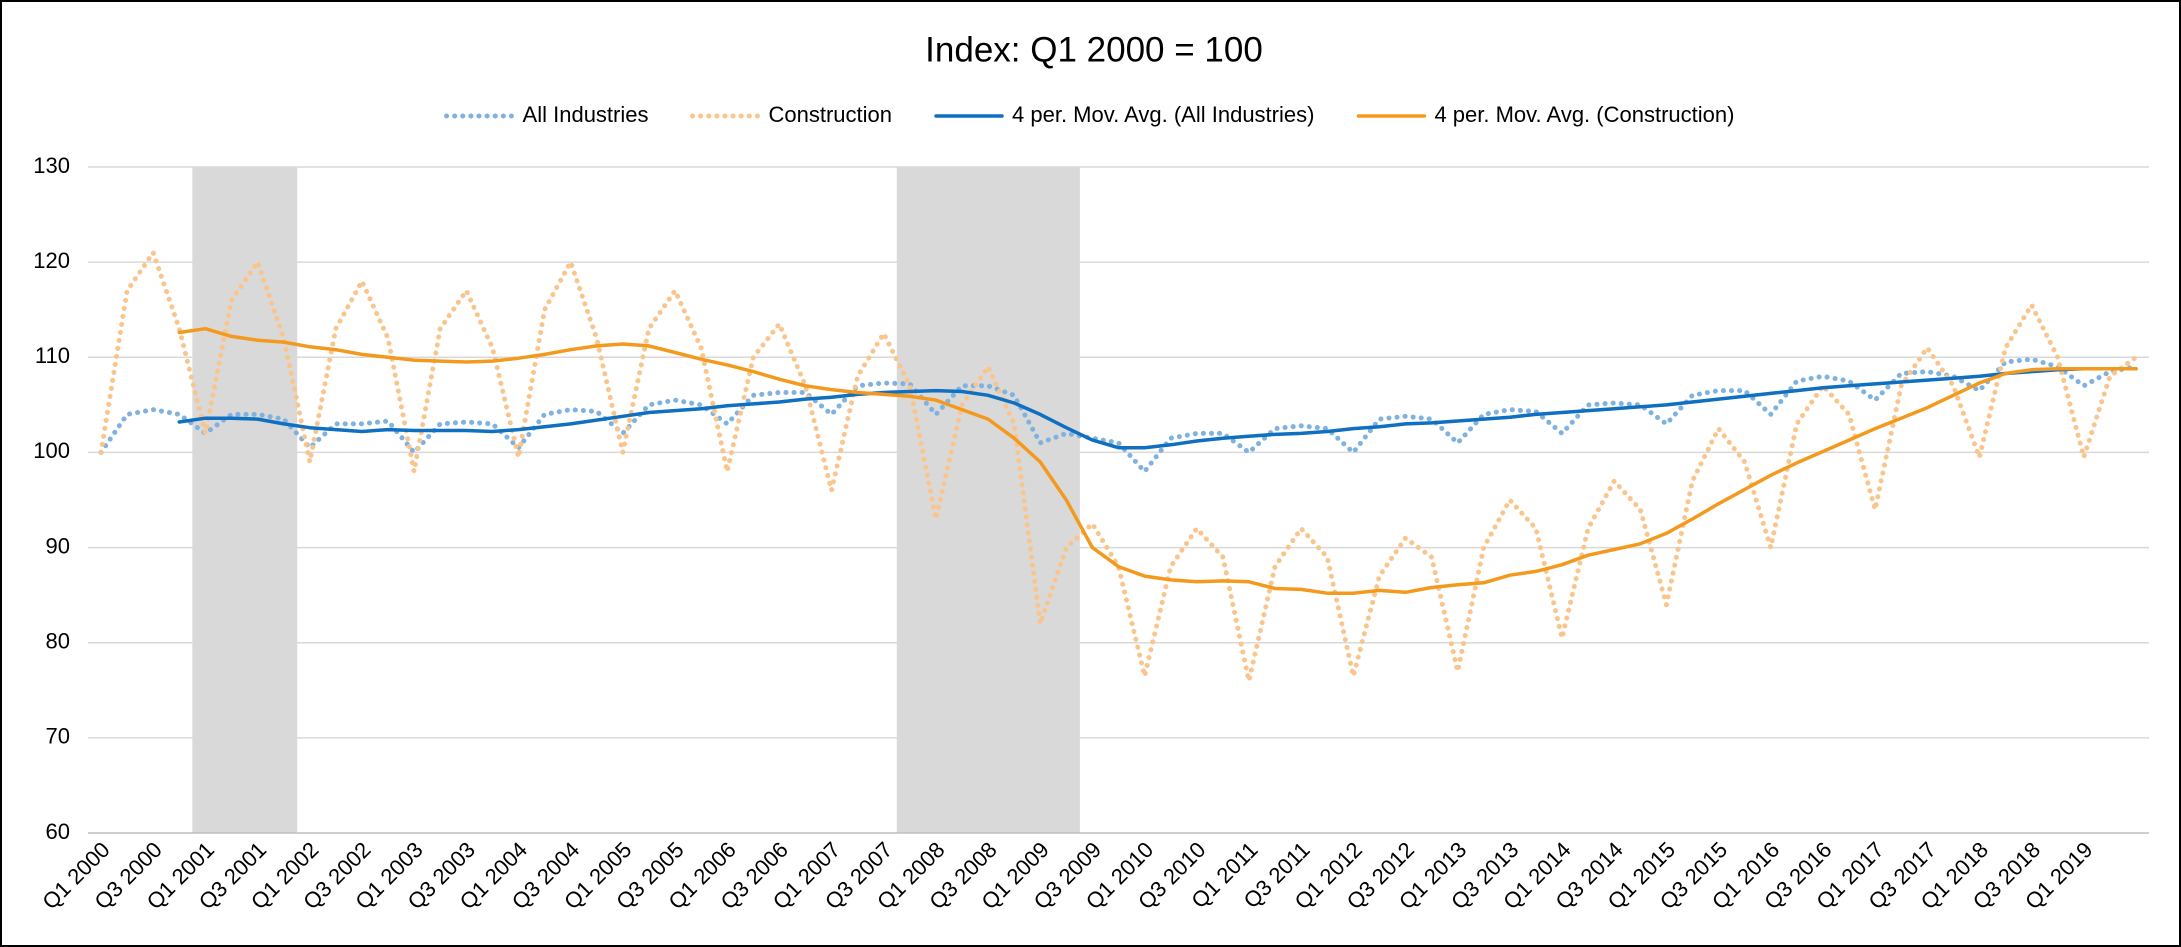 This screenshot has height=947, width=2181. Describe the element at coordinates (1094, 49) in the screenshot. I see `chart-title: Index: Q1 2000 = 100` at that location.